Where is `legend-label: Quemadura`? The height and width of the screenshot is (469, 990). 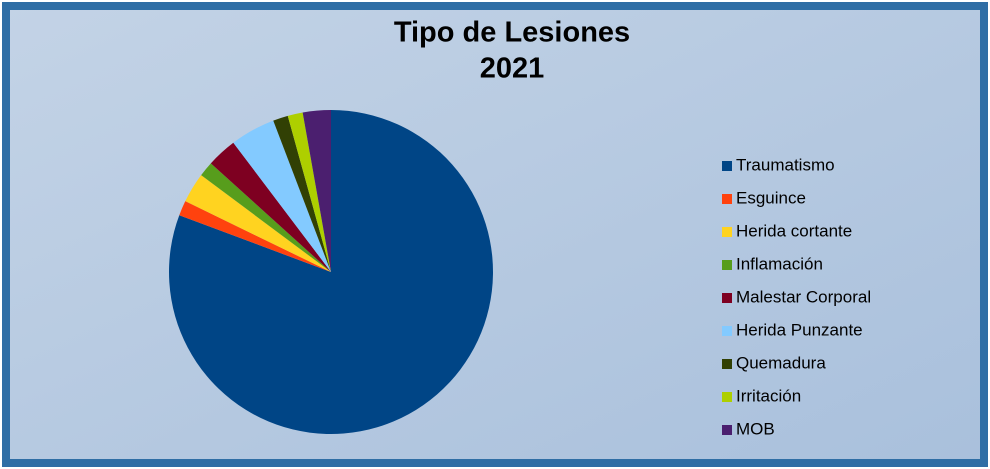 legend-label: Quemadura is located at coordinates (781, 362).